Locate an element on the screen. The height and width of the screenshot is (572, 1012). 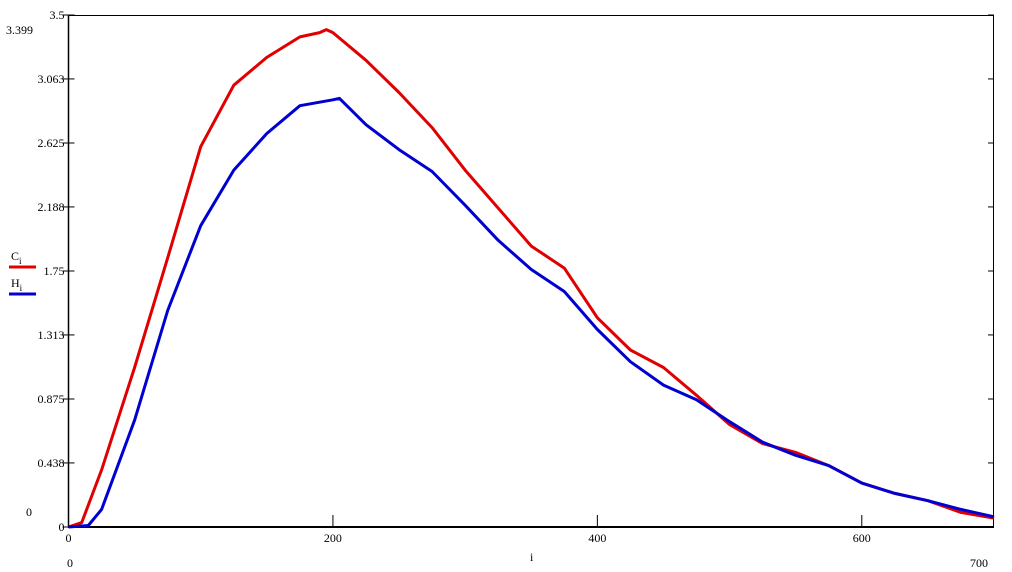
y-tick-label: 0.438 is located at coordinates (51, 463).